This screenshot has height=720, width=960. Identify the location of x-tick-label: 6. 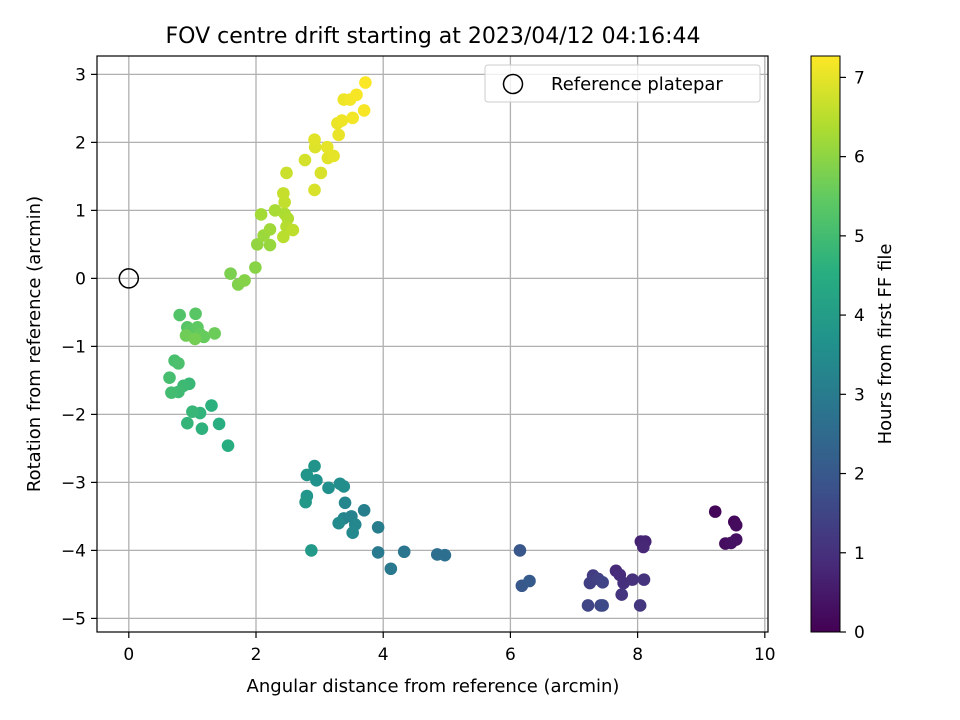
(510, 655).